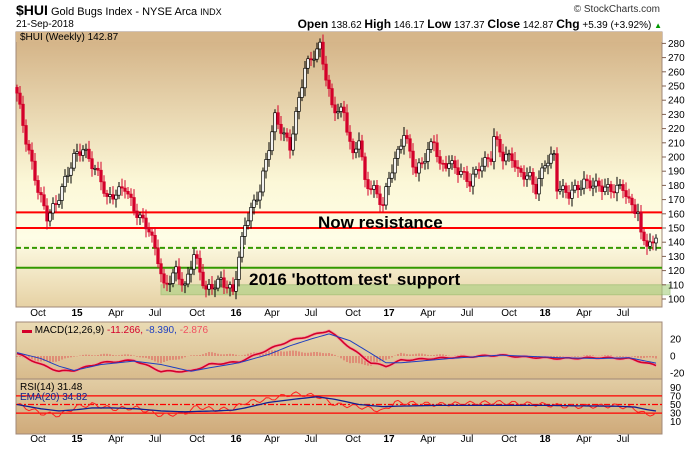 The image size is (700, 450). Describe the element at coordinates (409, 25) in the screenshot. I see `high-value: 146.17` at that location.